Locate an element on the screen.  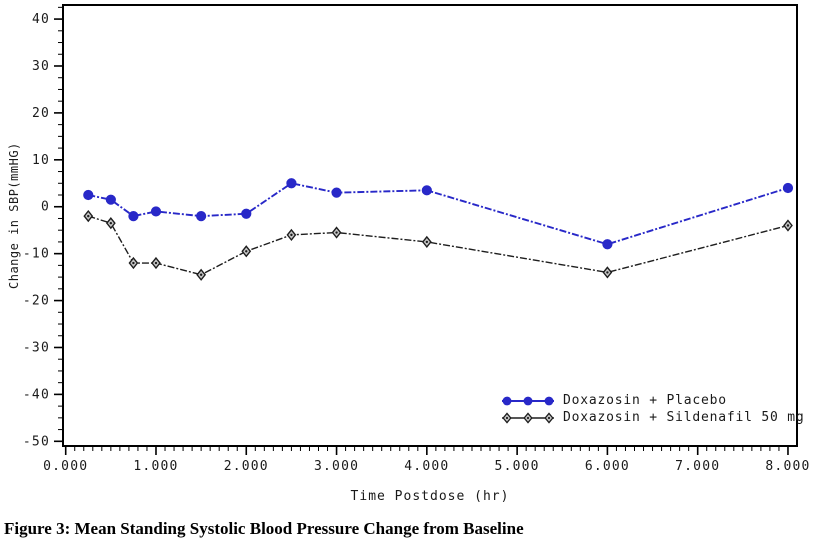
x-tick-label: 3.000 is located at coordinates (336, 466).